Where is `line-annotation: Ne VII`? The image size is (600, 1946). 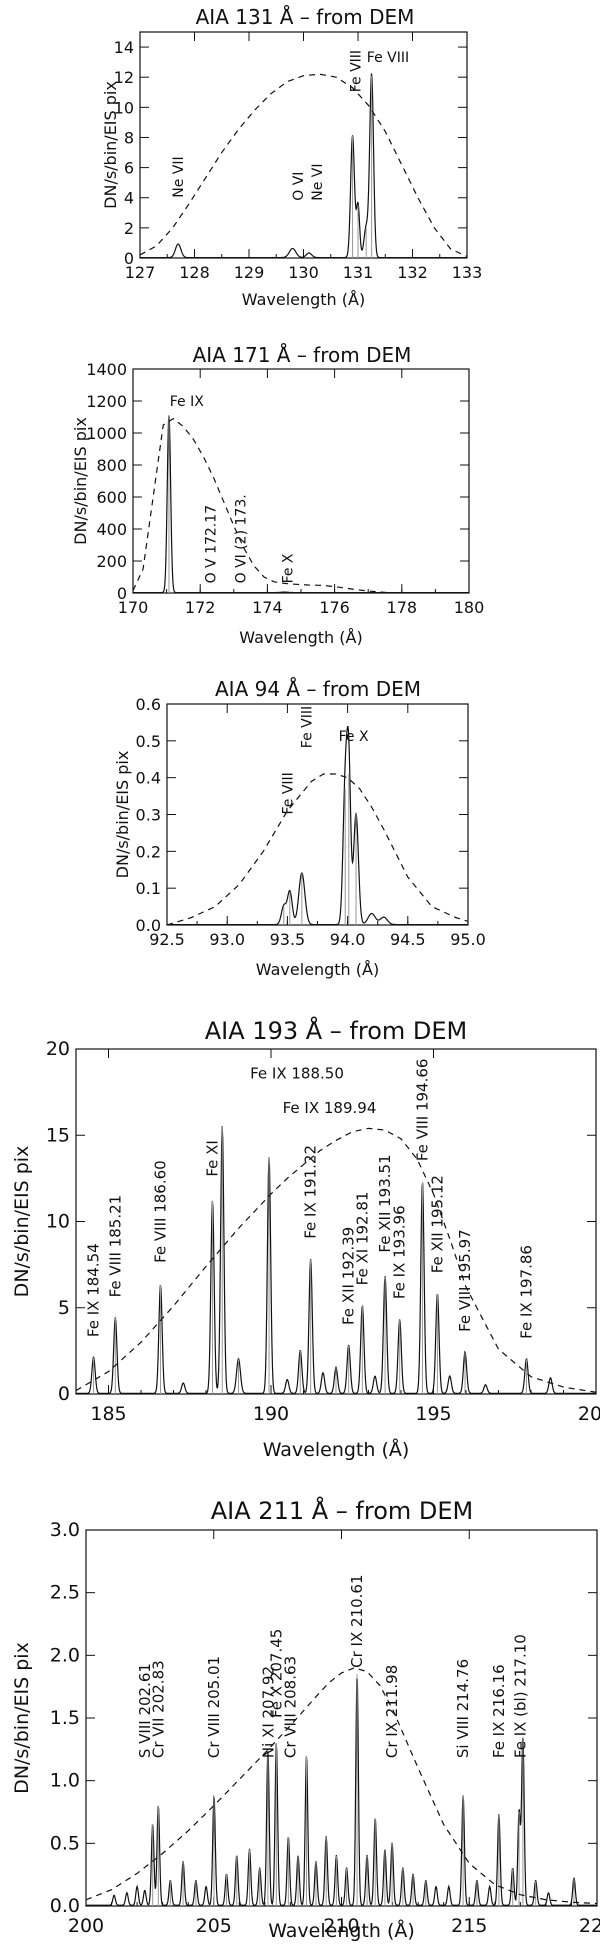 line-annotation: Ne VII is located at coordinates (179, 176).